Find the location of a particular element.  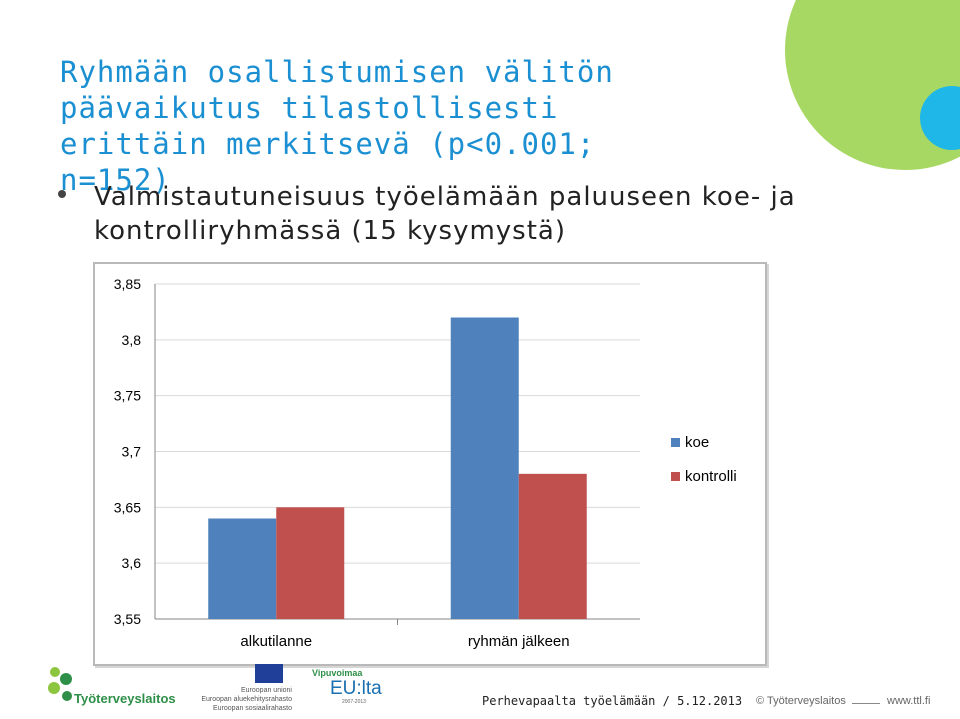

y-tick-label: 3,7 is located at coordinates (132, 452).